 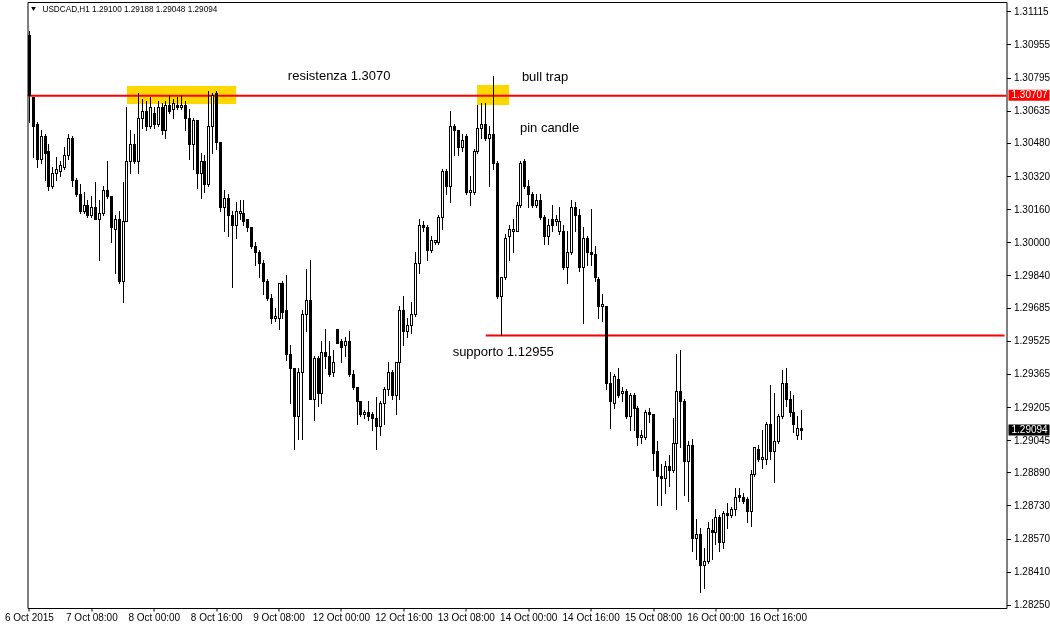 What do you see at coordinates (1032, 176) in the screenshot?
I see `y-tick-label: 1.30320` at bounding box center [1032, 176].